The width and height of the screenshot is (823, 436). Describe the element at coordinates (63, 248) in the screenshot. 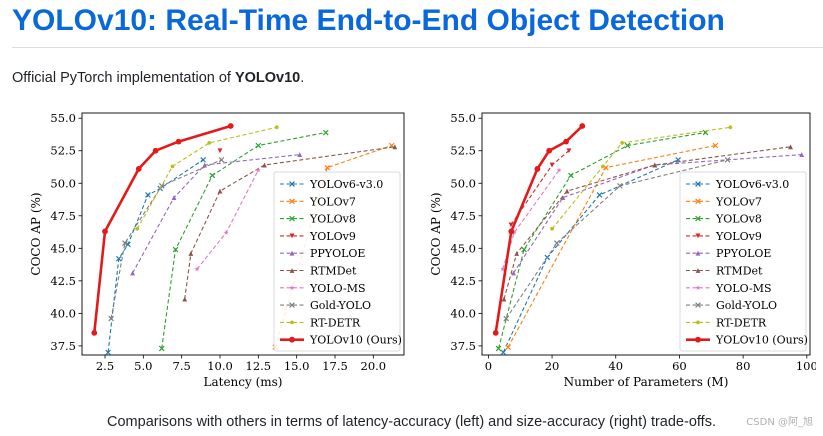

I see `latency-y-tick-label: 45.0` at that location.